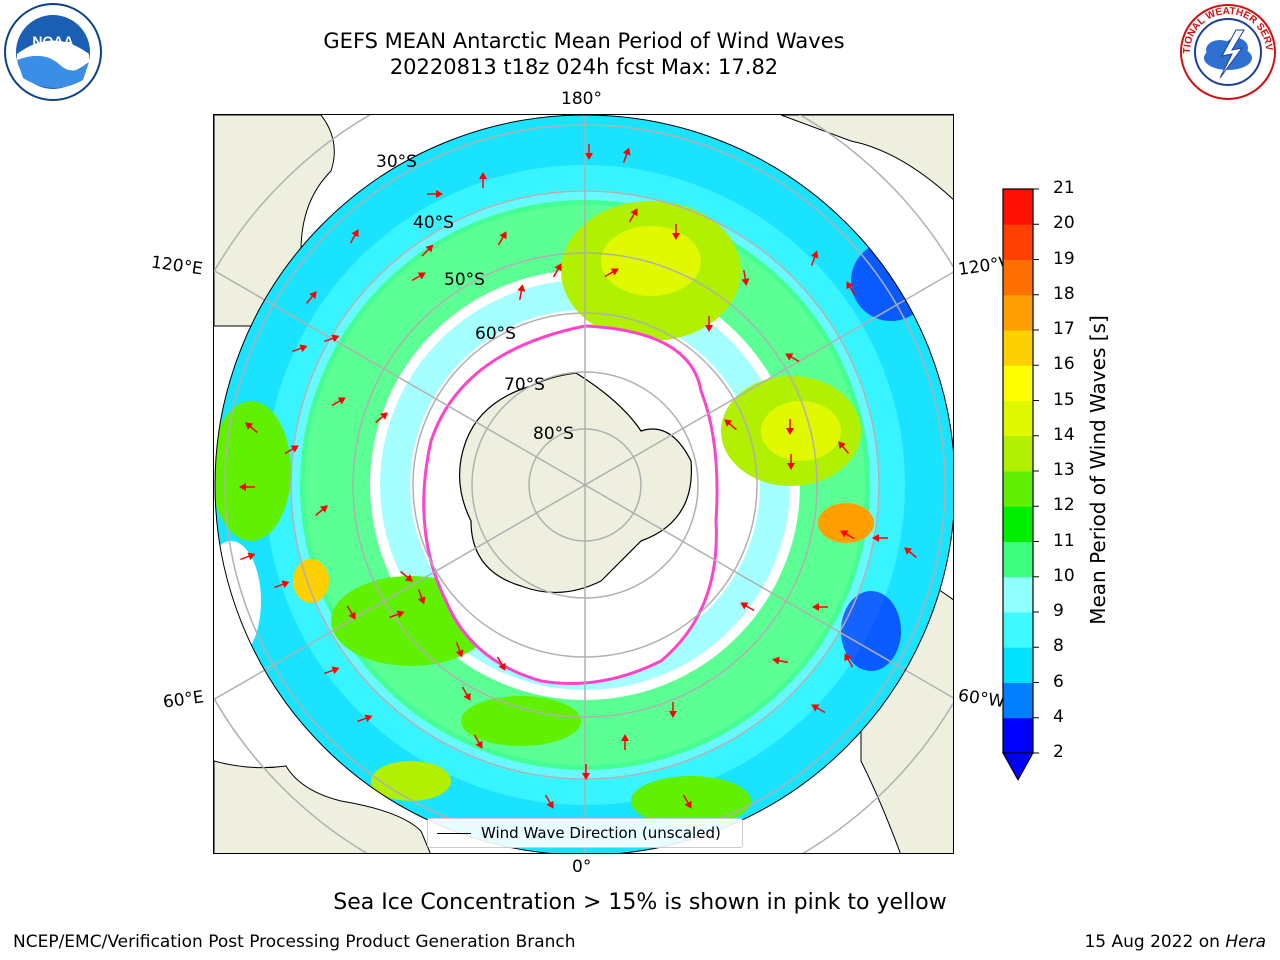 The width and height of the screenshot is (1280, 960). What do you see at coordinates (1064, 399) in the screenshot?
I see `colorbar-tick-label: 15` at bounding box center [1064, 399].